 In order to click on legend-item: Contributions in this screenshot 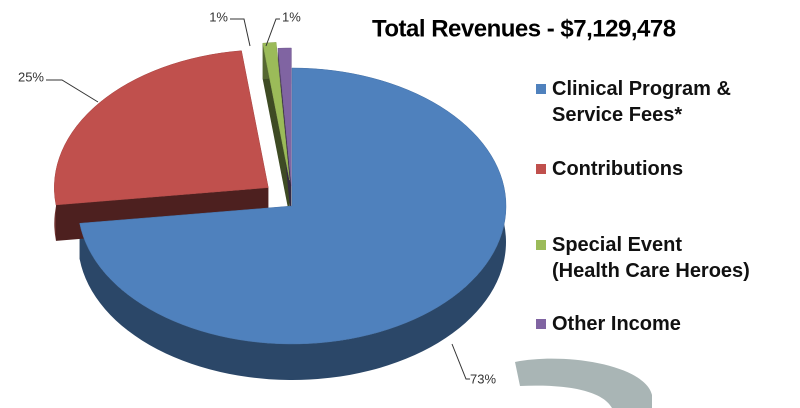, I will do `click(644, 169)`.